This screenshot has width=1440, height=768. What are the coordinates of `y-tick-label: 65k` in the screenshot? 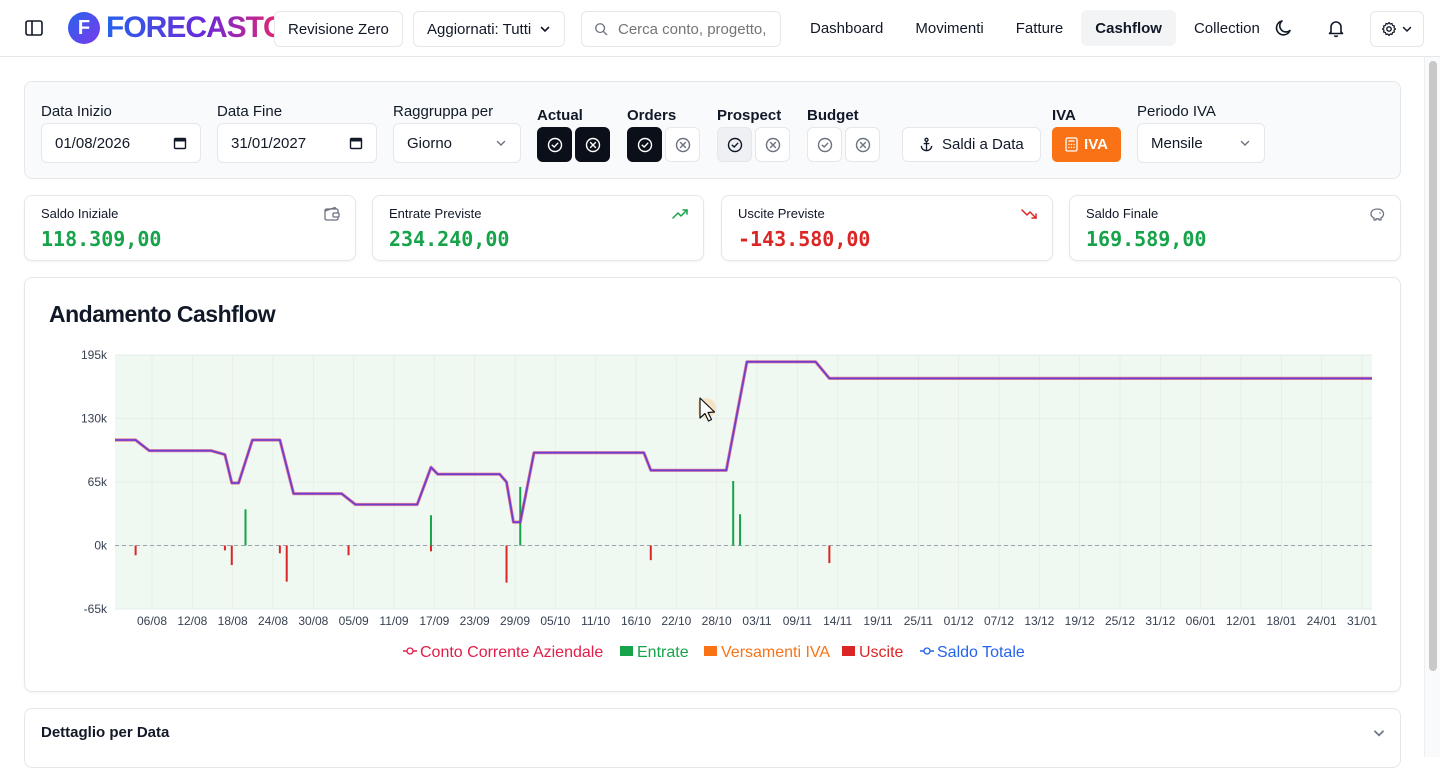 It's located at (98, 482).